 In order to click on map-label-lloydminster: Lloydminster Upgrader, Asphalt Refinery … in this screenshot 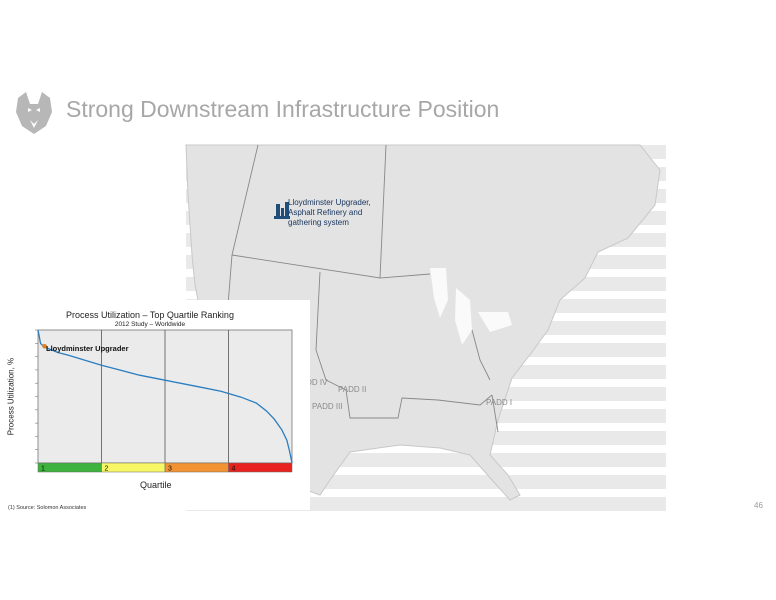, I will do `click(329, 212)`.